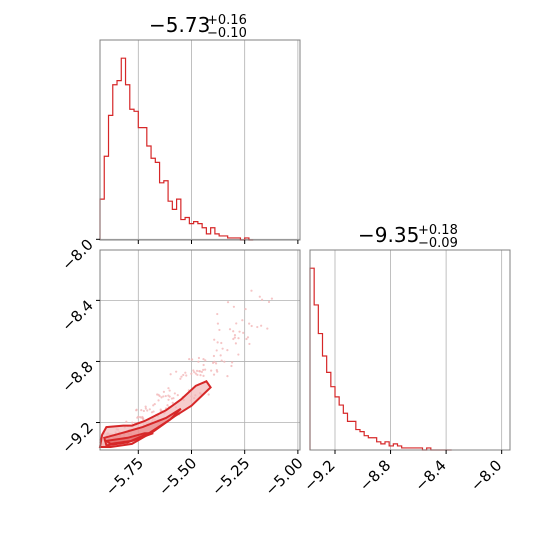 The image size is (550, 550). I want to click on right-hist-title-plus: +0.18, so click(438, 230).